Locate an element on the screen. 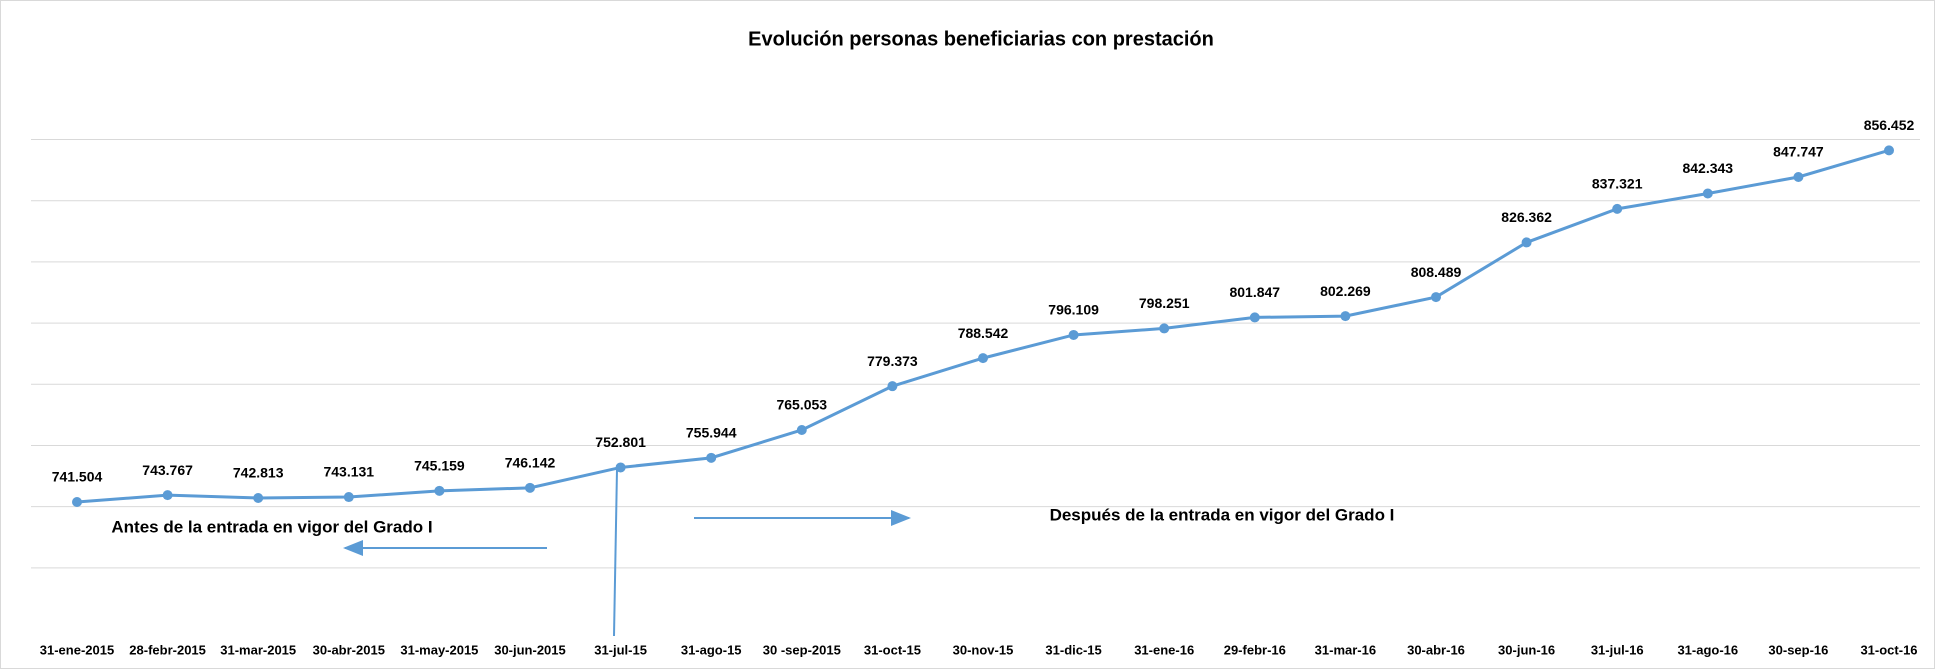 The height and width of the screenshot is (669, 1935). data-label: 746.142 is located at coordinates (530, 463).